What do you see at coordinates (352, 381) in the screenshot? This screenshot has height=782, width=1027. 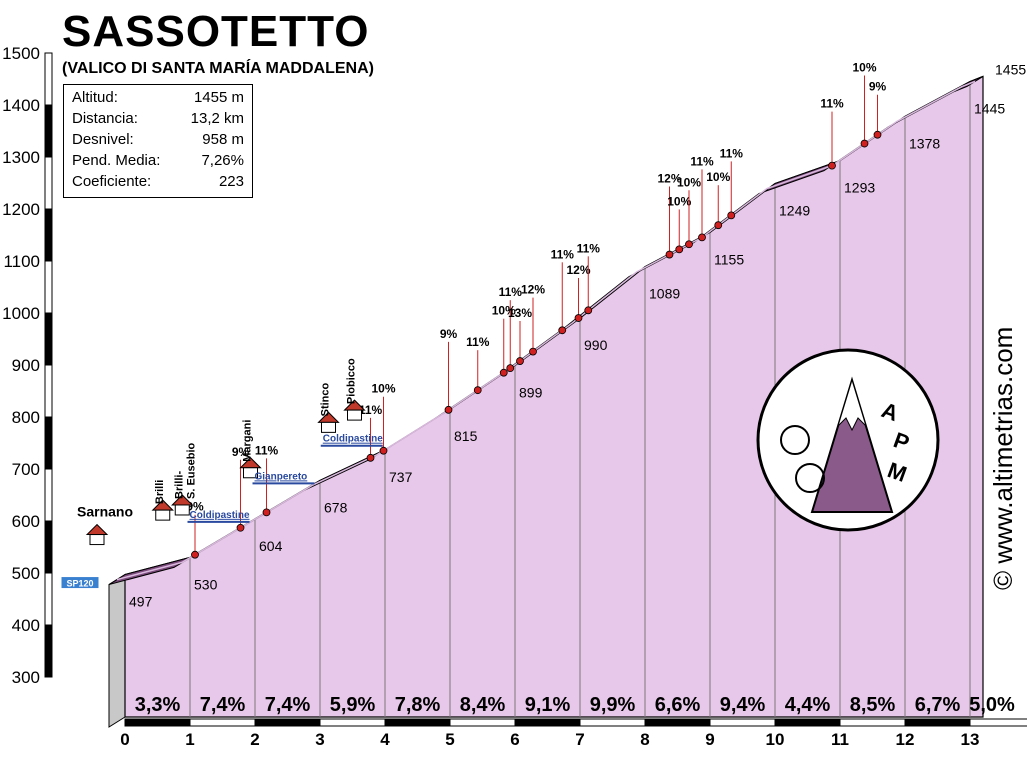 I see `place-name: Piobicco` at bounding box center [352, 381].